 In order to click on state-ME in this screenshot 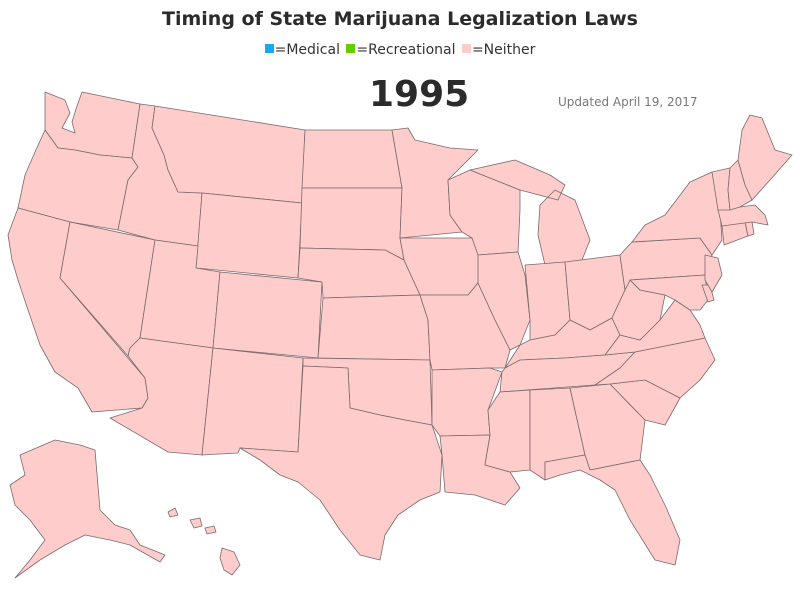, I will do `click(765, 157)`.